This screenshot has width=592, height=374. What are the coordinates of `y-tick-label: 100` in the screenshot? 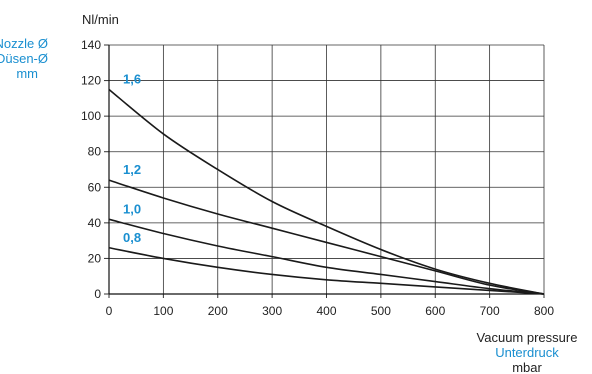 It's located at (91, 116).